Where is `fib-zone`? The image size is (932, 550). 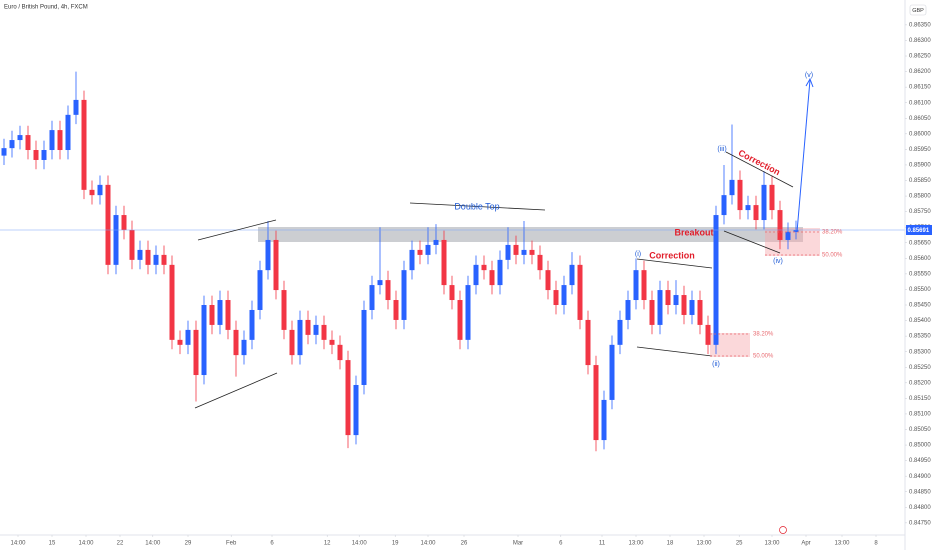
fib-zone is located at coordinates (792, 242).